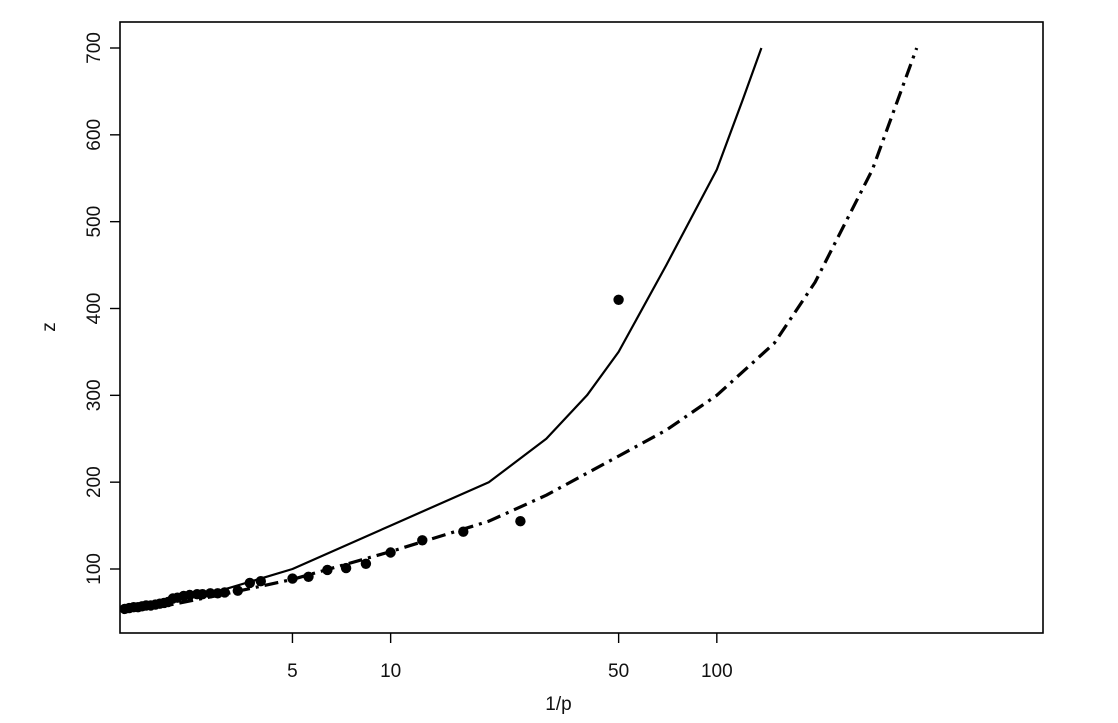 This screenshot has height=723, width=1118. Describe the element at coordinates (390, 671) in the screenshot. I see `x-tick-label: 10` at that location.